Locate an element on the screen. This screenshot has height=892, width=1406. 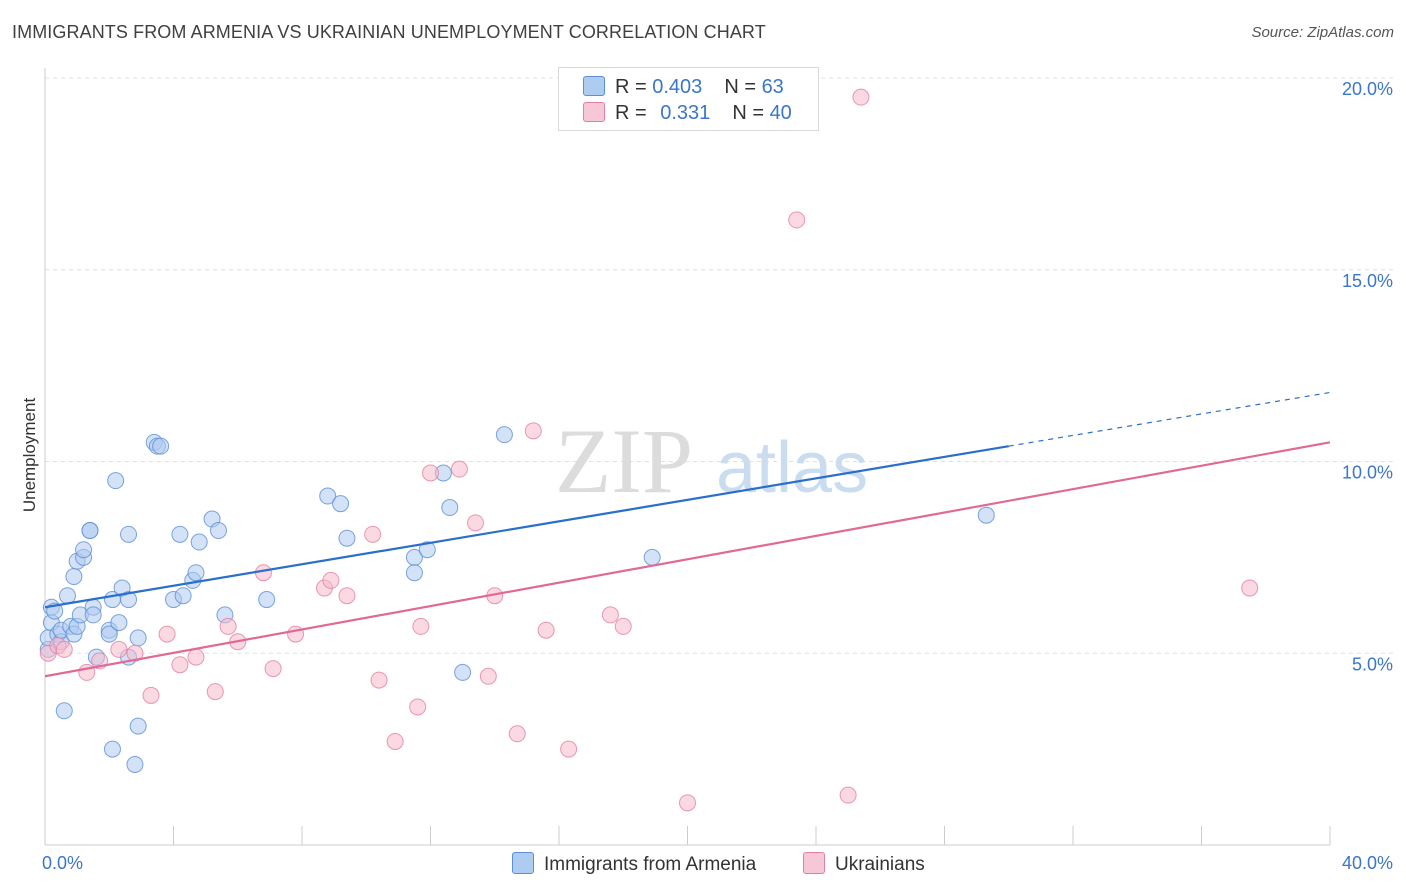
bottom-legend-swatch-armenia is located at coordinates (523, 863).